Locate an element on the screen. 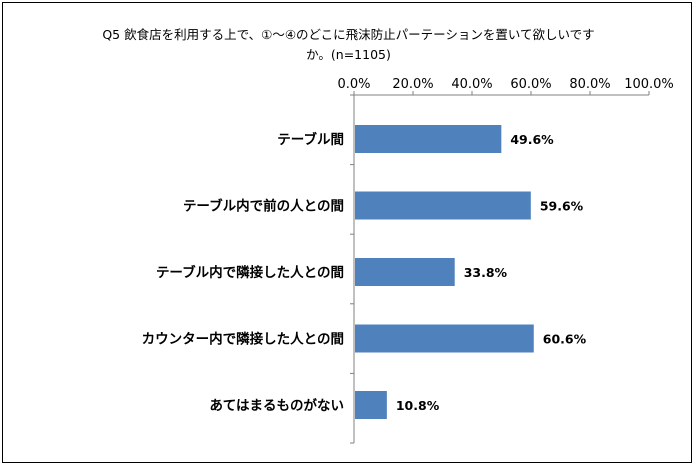 This screenshot has height=468, width=697. value-label: 33.8% is located at coordinates (486, 272).